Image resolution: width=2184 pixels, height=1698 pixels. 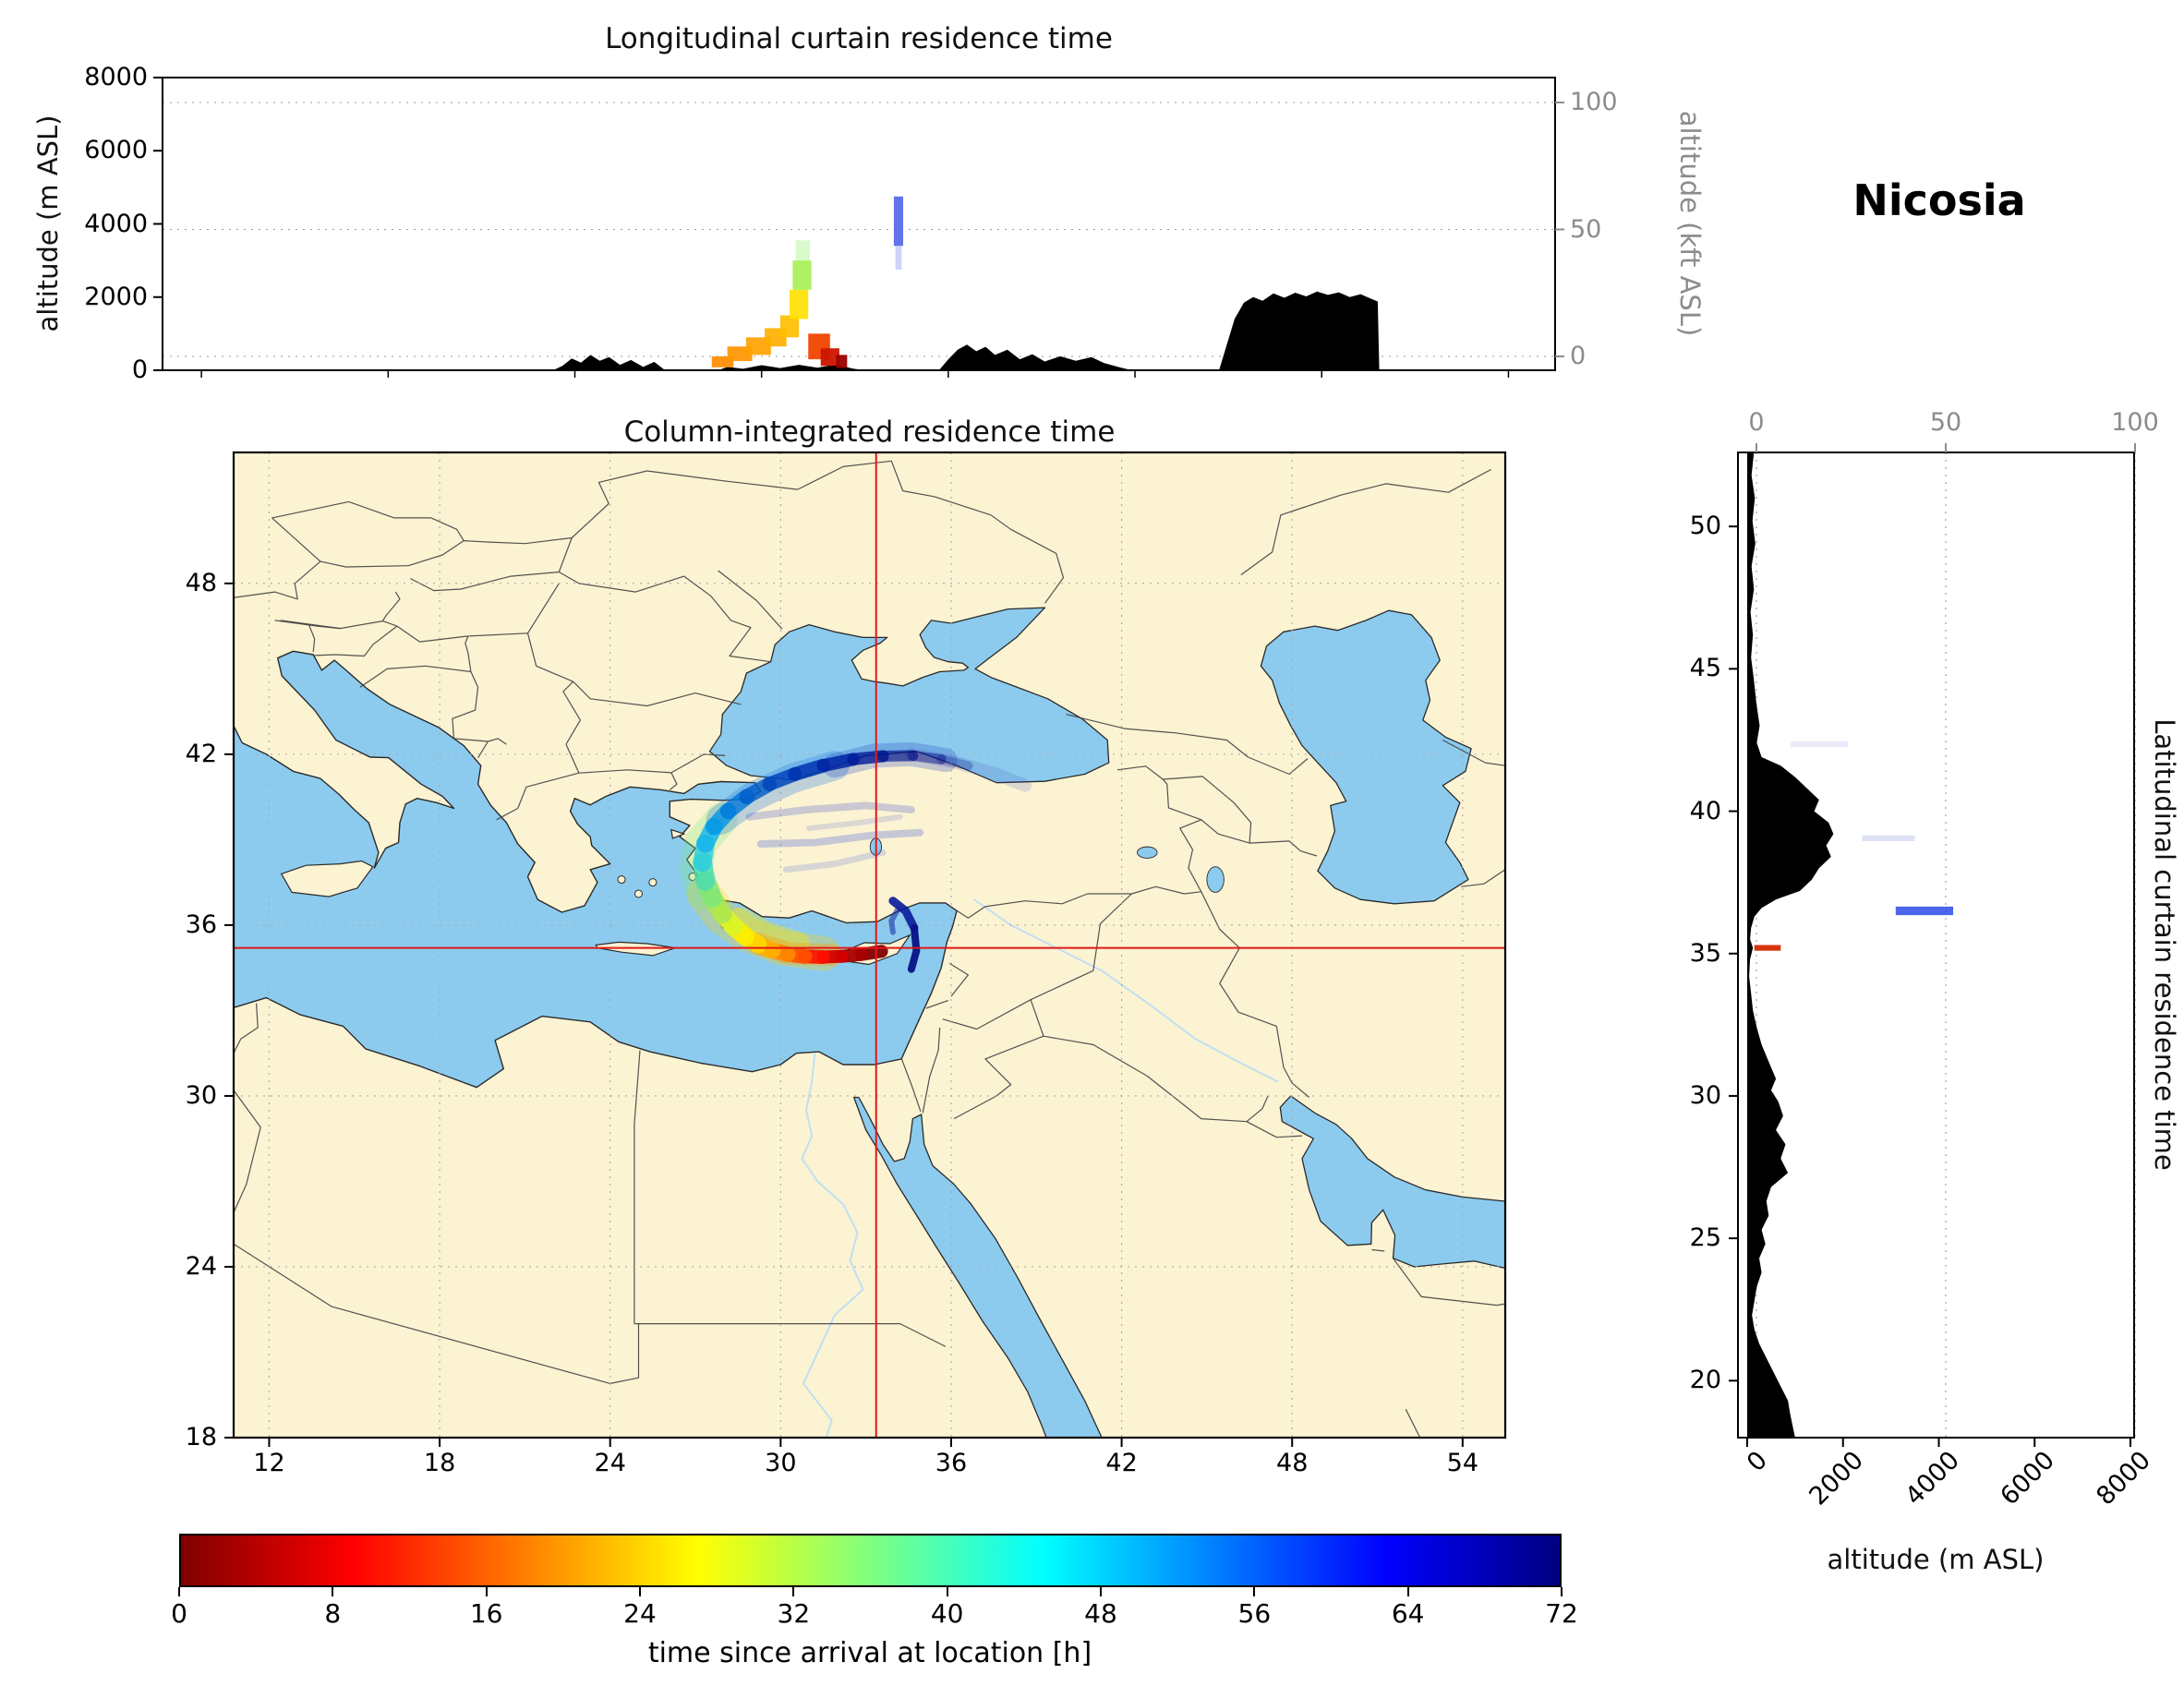 What do you see at coordinates (1705, 810) in the screenshot?
I see `lat-tick: 40` at bounding box center [1705, 810].